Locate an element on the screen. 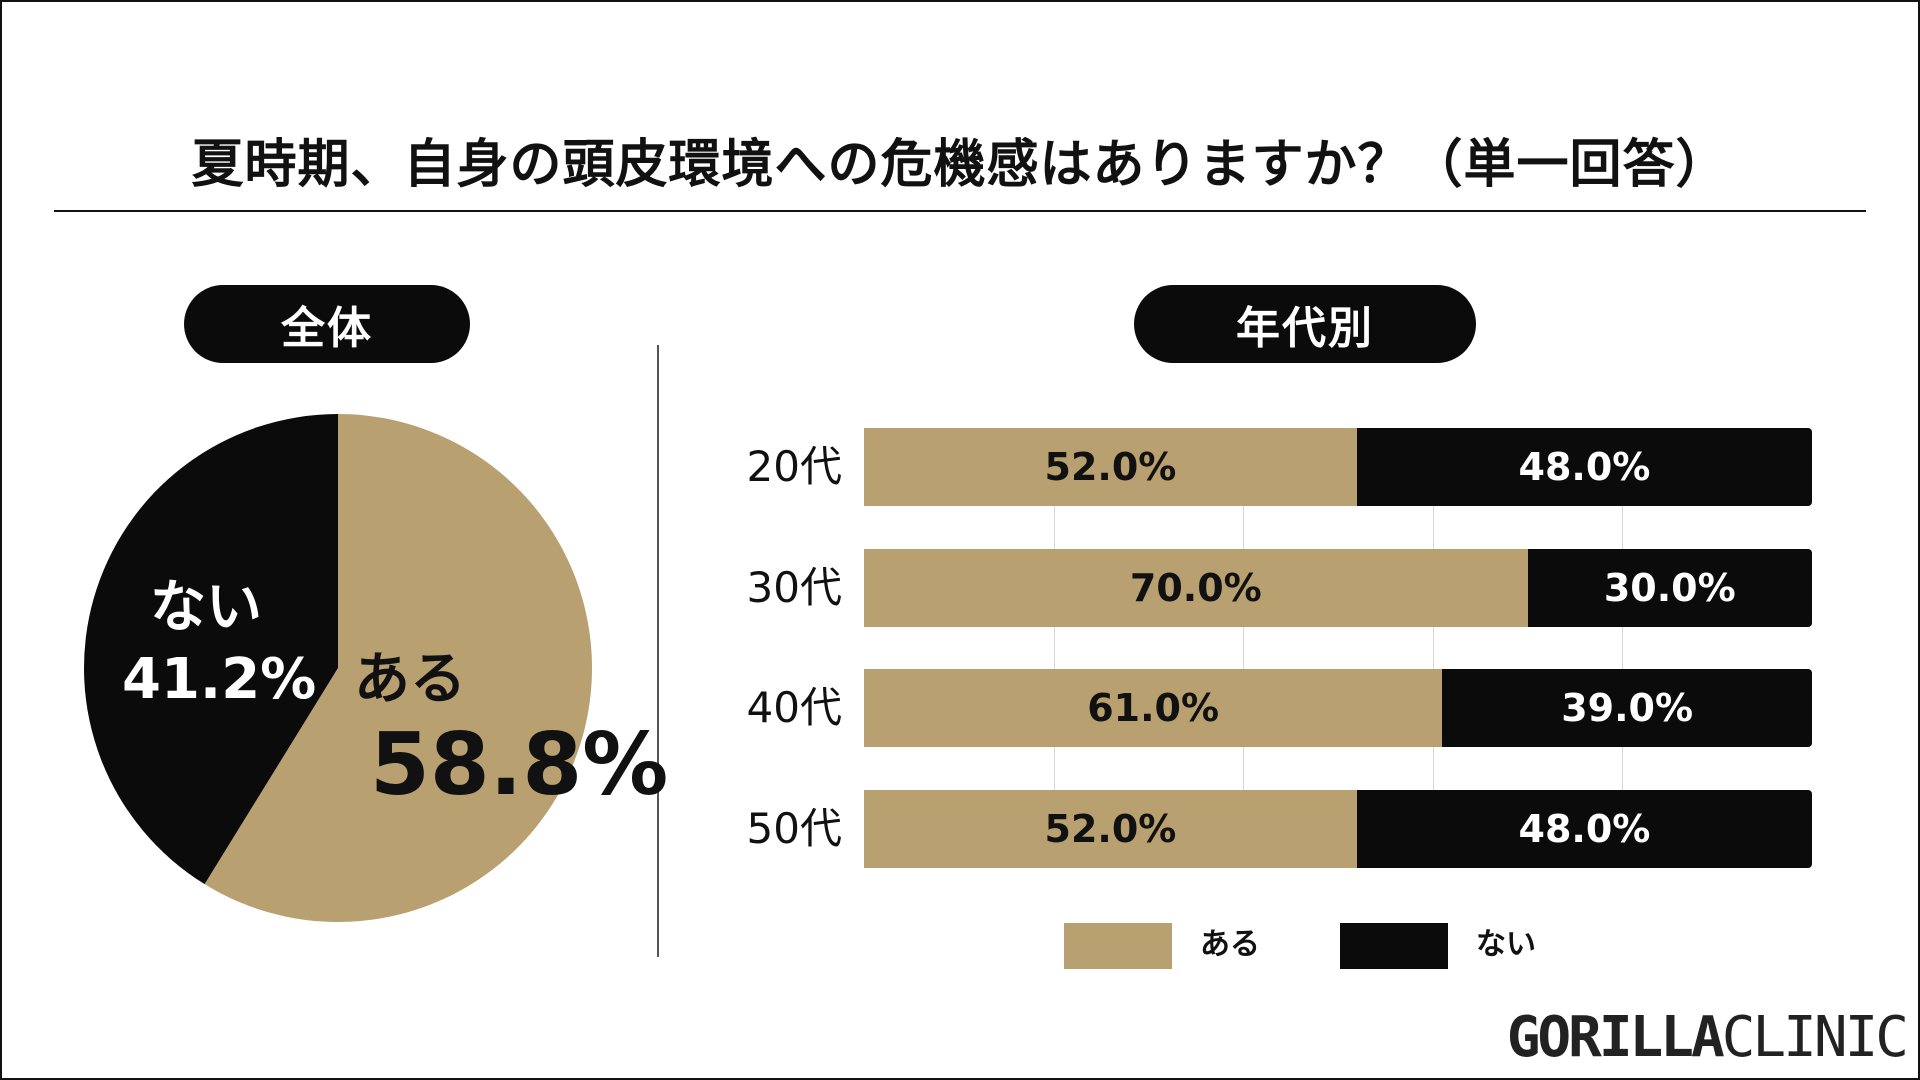 The width and height of the screenshot is (1920, 1080). logo-light-text: CLINIC is located at coordinates (1815, 1037).